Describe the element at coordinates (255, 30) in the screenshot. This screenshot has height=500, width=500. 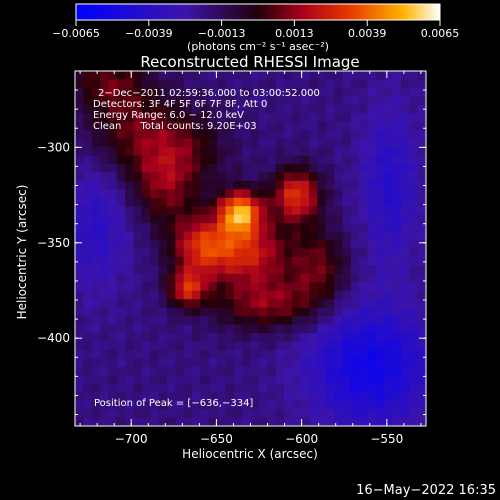
I see `colorbar-ticks: −0.0065 −0.0039 −0.0013 0.0013 0.0039 0.0065` at that location.